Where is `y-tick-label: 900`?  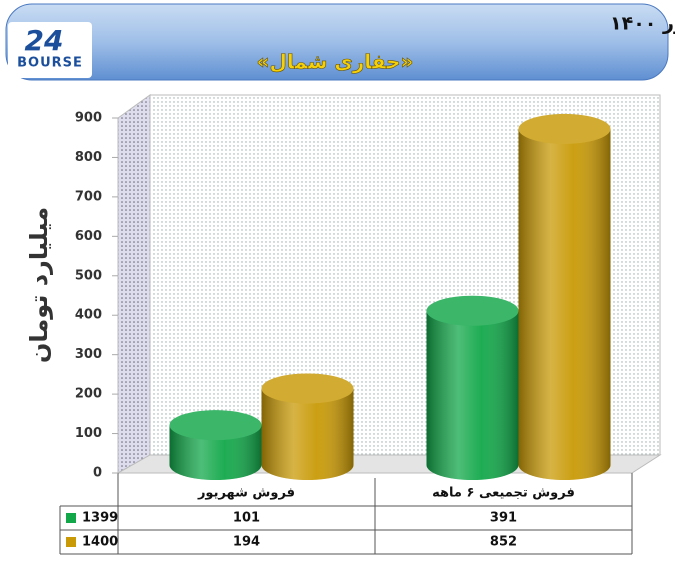
y-tick-label: 900 is located at coordinates (88, 118).